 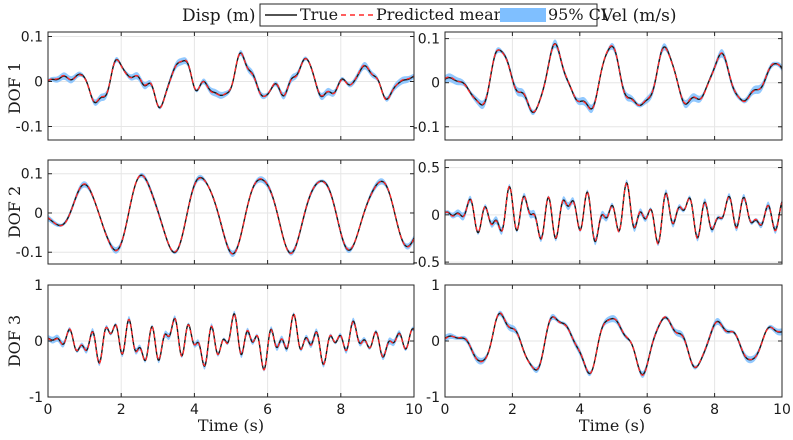 I want to click on panel-1: -0.1 0 0.1, so click(x=215, y=85).